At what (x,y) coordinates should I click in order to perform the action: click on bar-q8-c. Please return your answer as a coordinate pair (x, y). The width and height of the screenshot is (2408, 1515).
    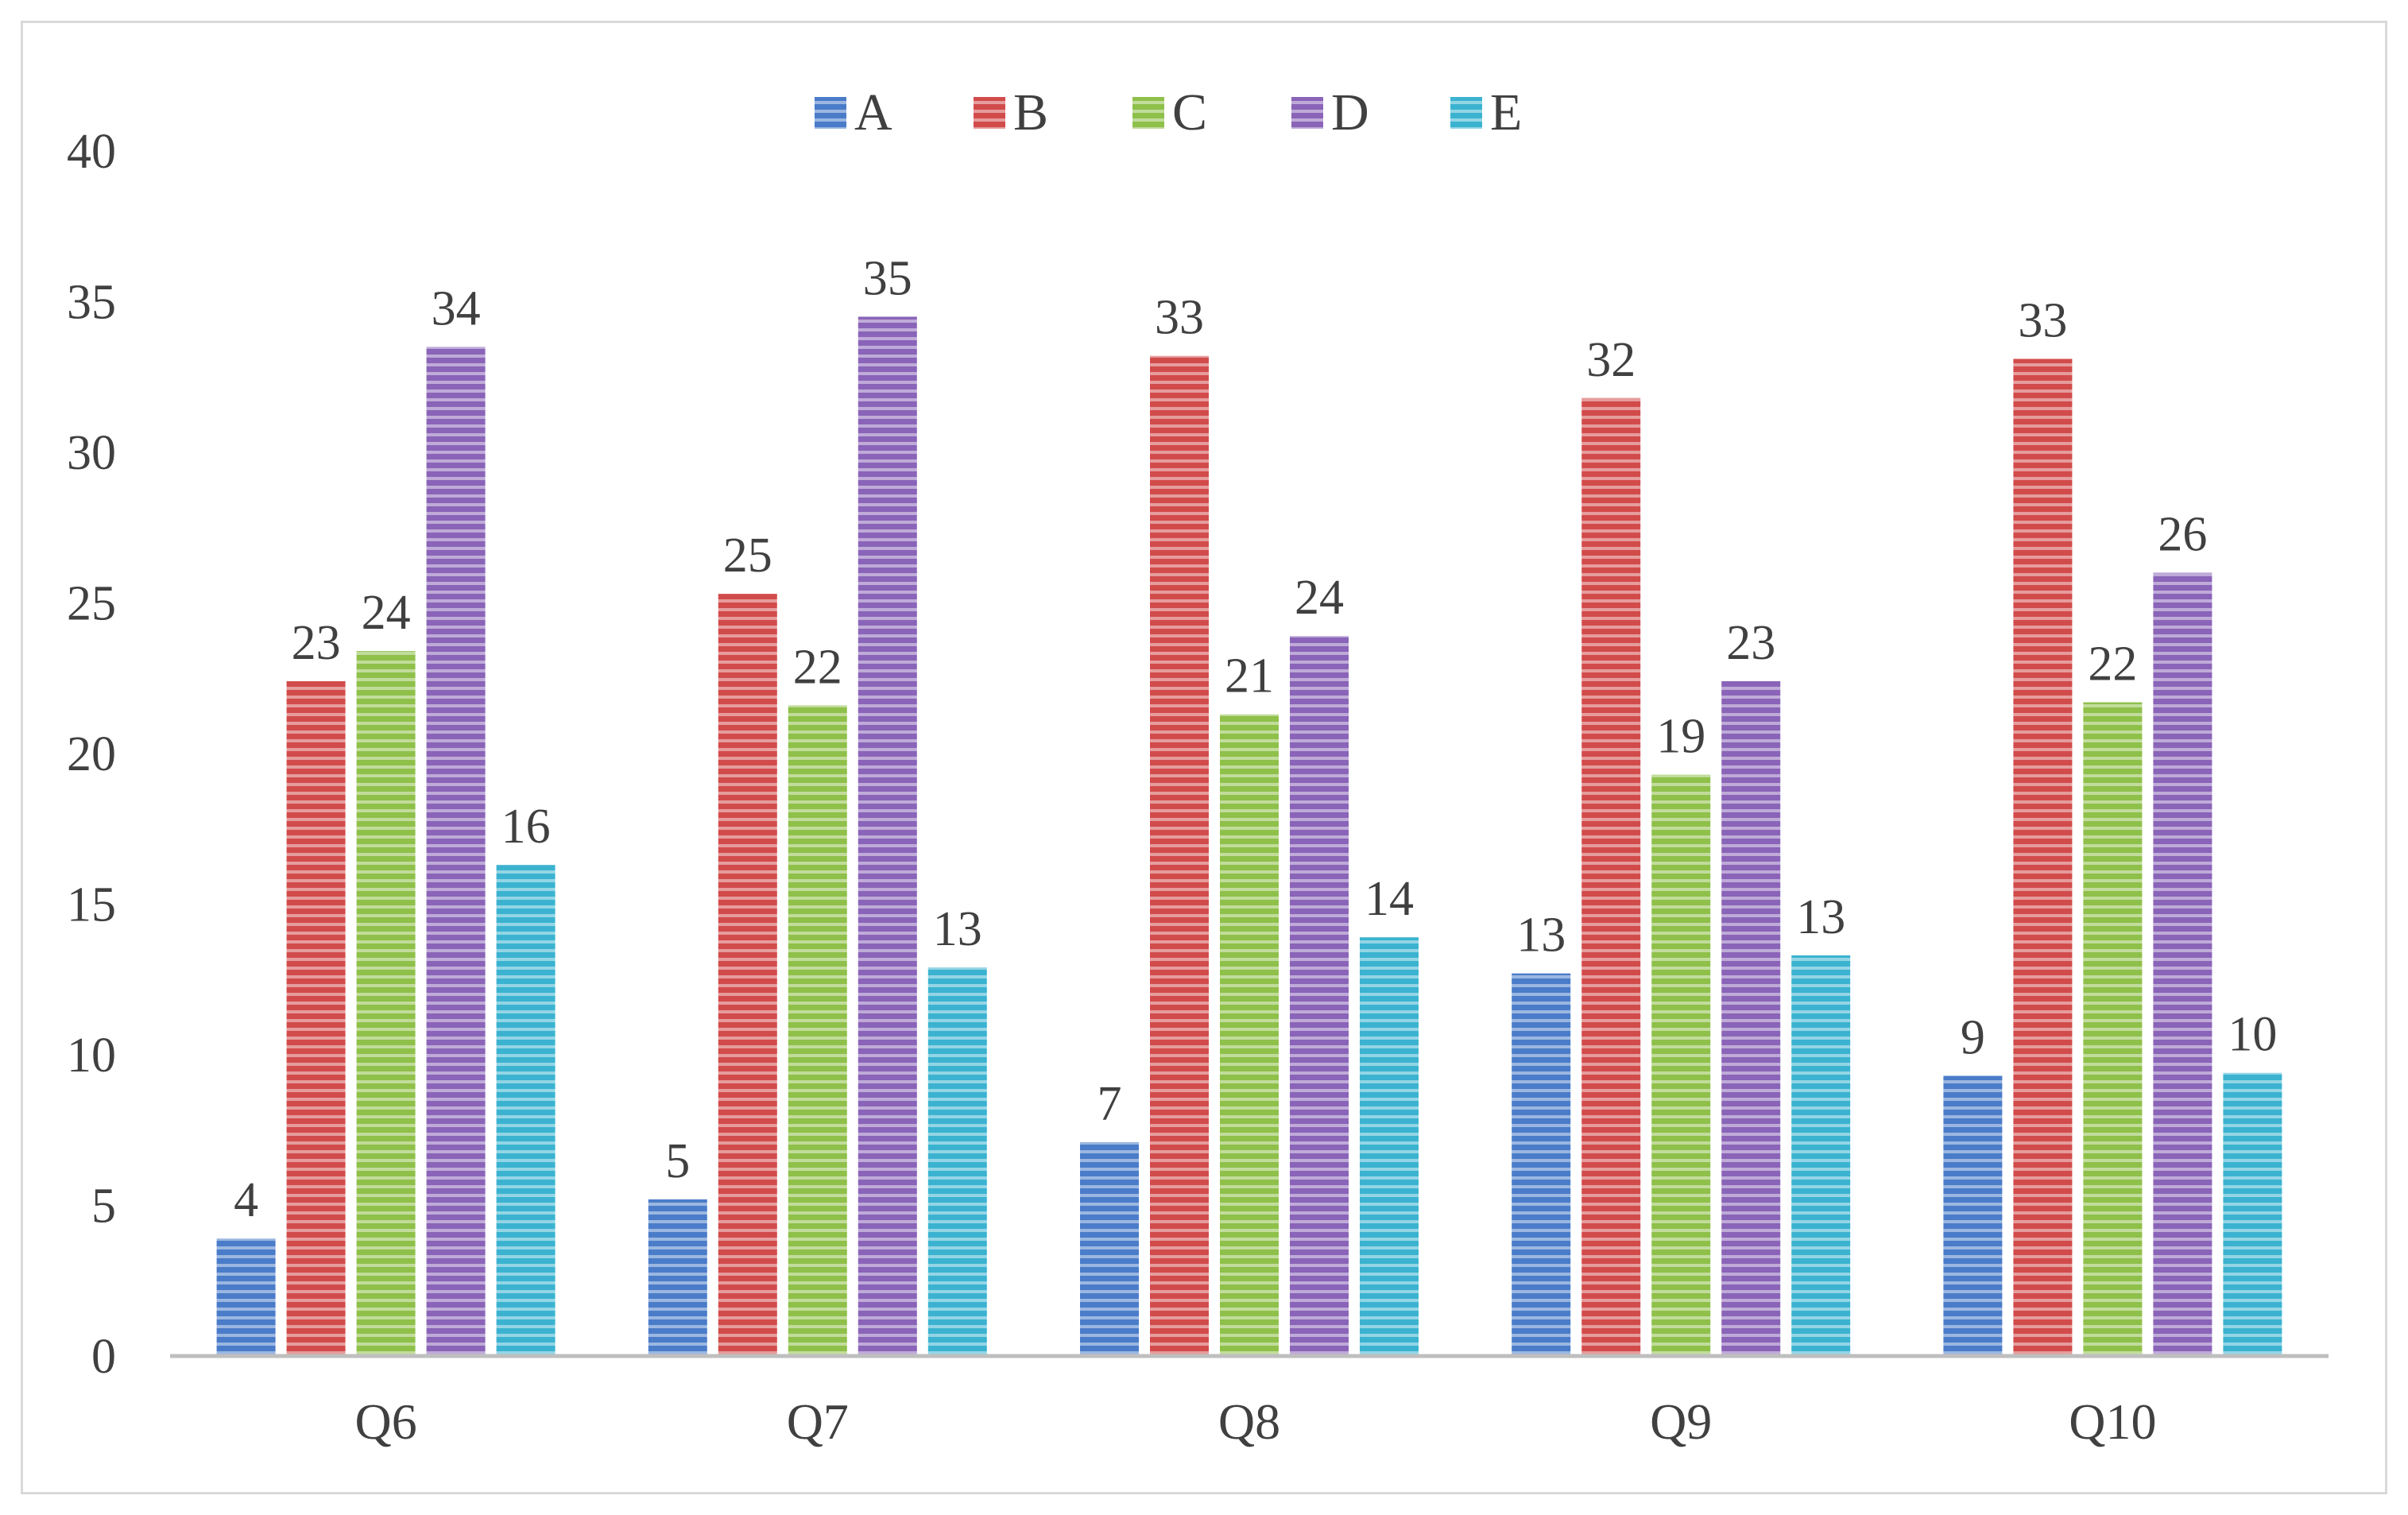
    Looking at the image, I should click on (1249, 1035).